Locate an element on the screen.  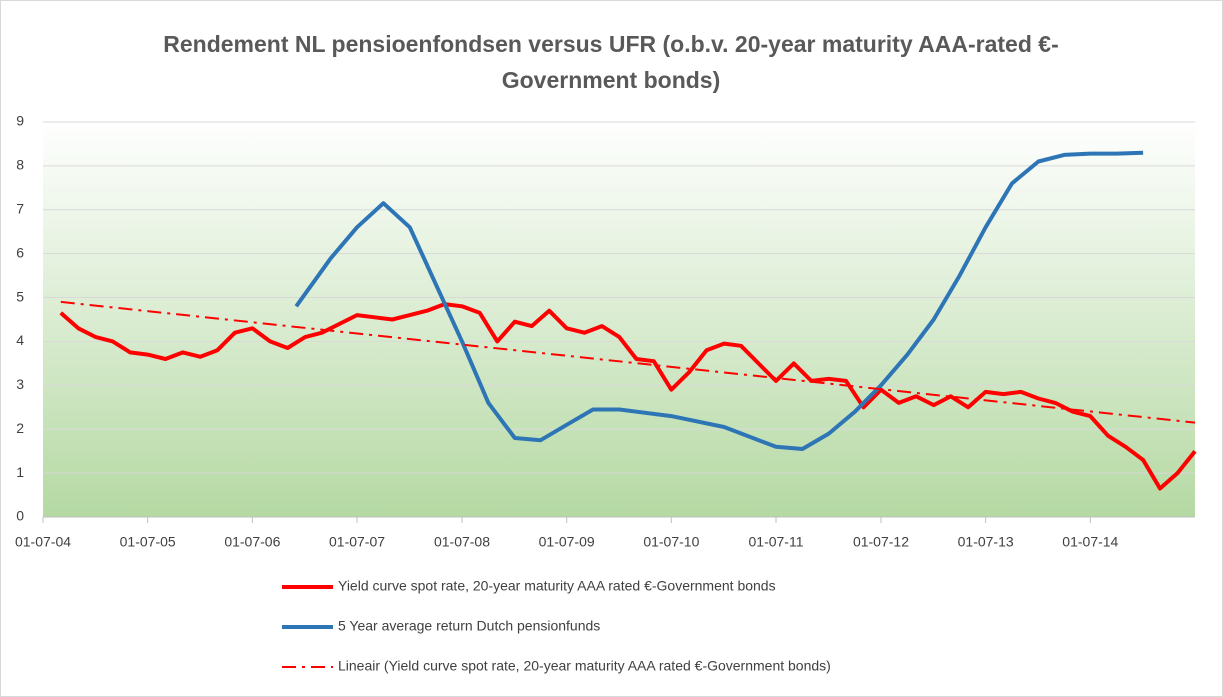
y-tick-label: 0 is located at coordinates (20, 516).